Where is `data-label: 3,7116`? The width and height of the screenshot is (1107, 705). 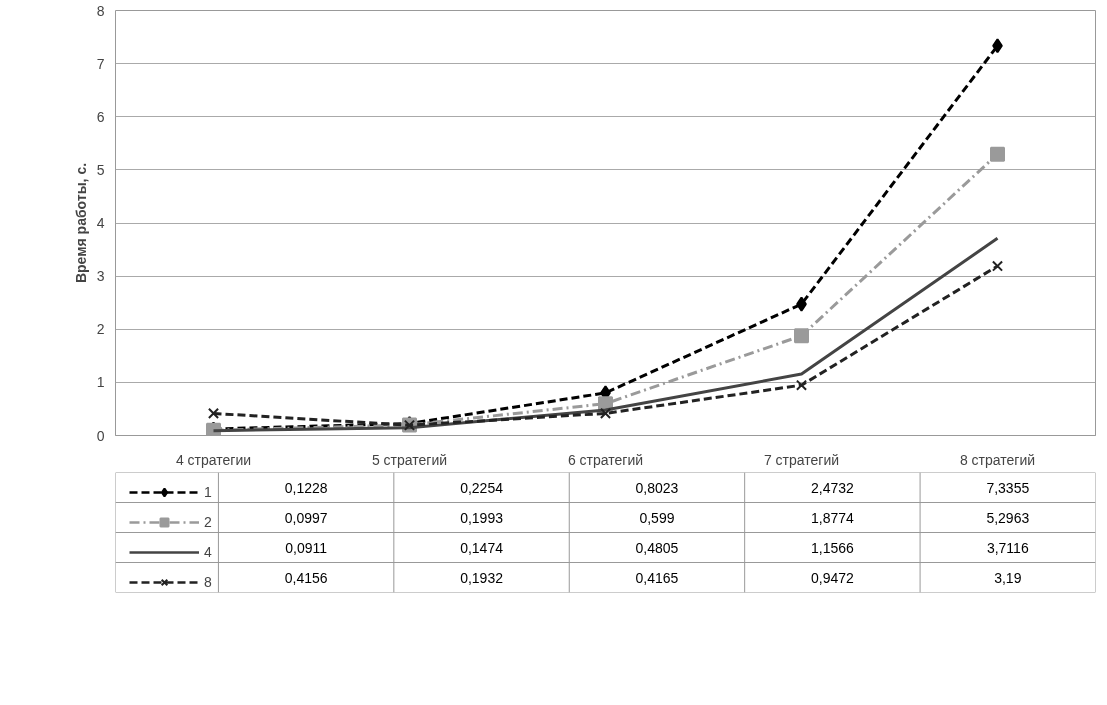 data-label: 3,7116 is located at coordinates (1007, 547).